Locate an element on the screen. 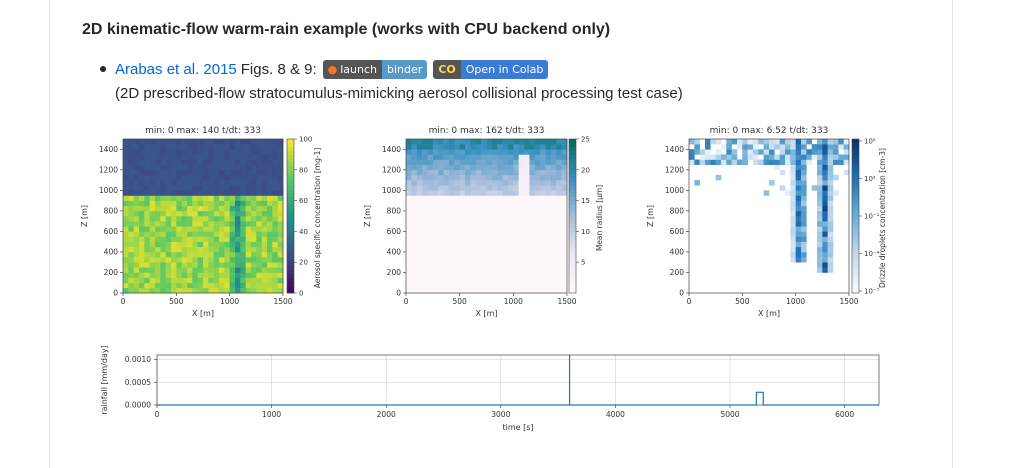  colab-badge: CO Open in Colab is located at coordinates (491, 69).